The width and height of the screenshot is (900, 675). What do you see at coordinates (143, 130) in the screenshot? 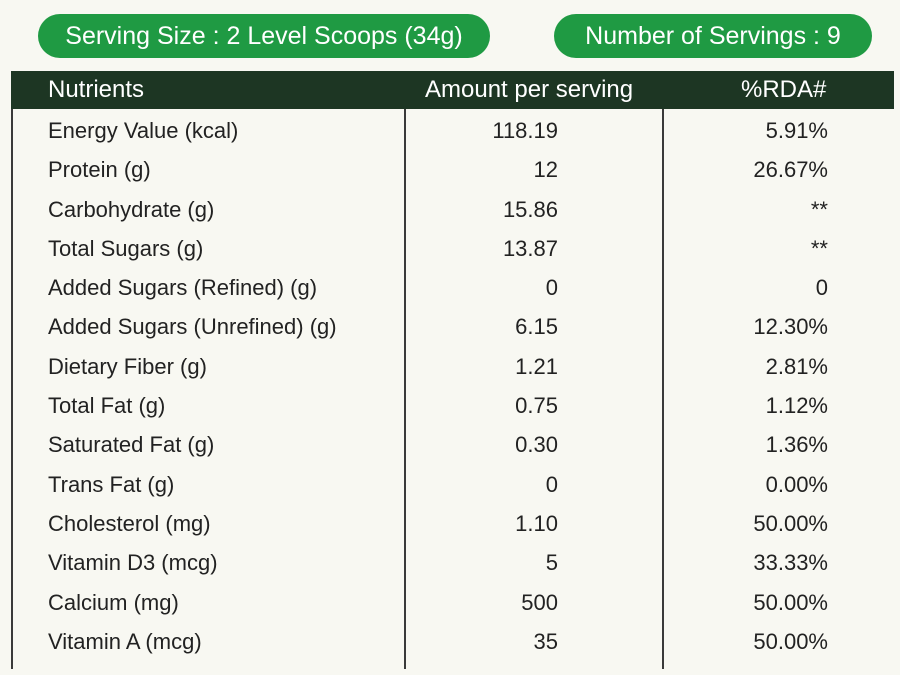
I see `nutrient-name: Energy Value (kcal)` at bounding box center [143, 130].